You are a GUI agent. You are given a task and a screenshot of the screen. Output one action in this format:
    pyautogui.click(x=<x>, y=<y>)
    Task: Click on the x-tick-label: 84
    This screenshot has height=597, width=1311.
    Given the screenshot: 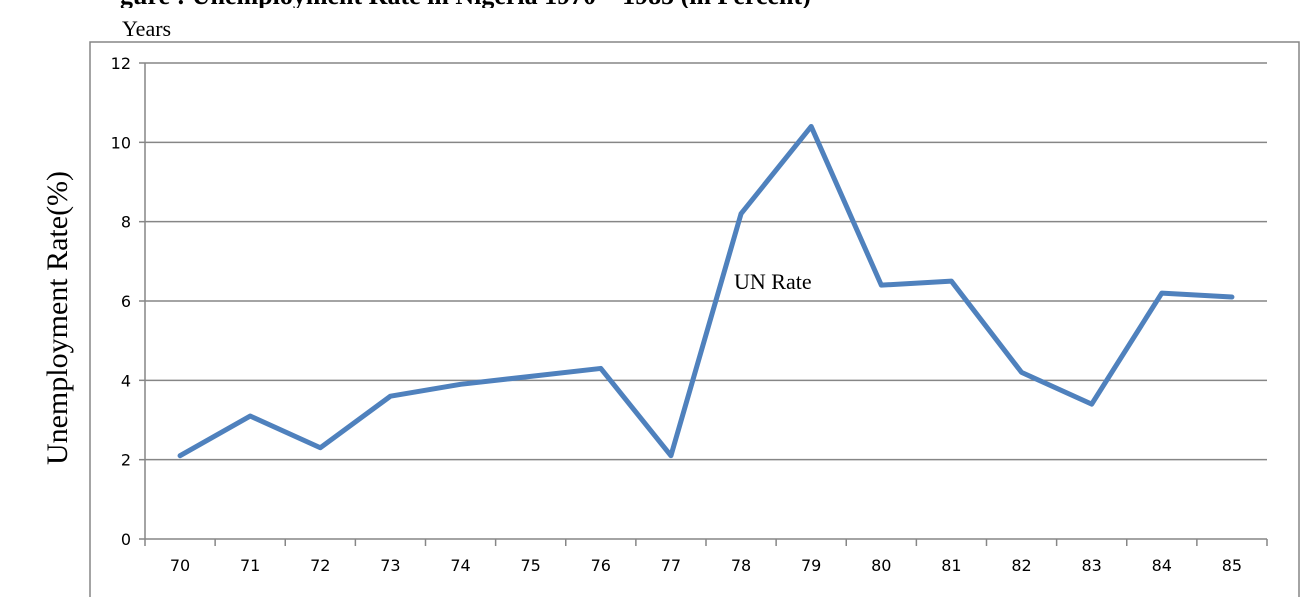 What is the action you would take?
    pyautogui.click(x=1162, y=565)
    